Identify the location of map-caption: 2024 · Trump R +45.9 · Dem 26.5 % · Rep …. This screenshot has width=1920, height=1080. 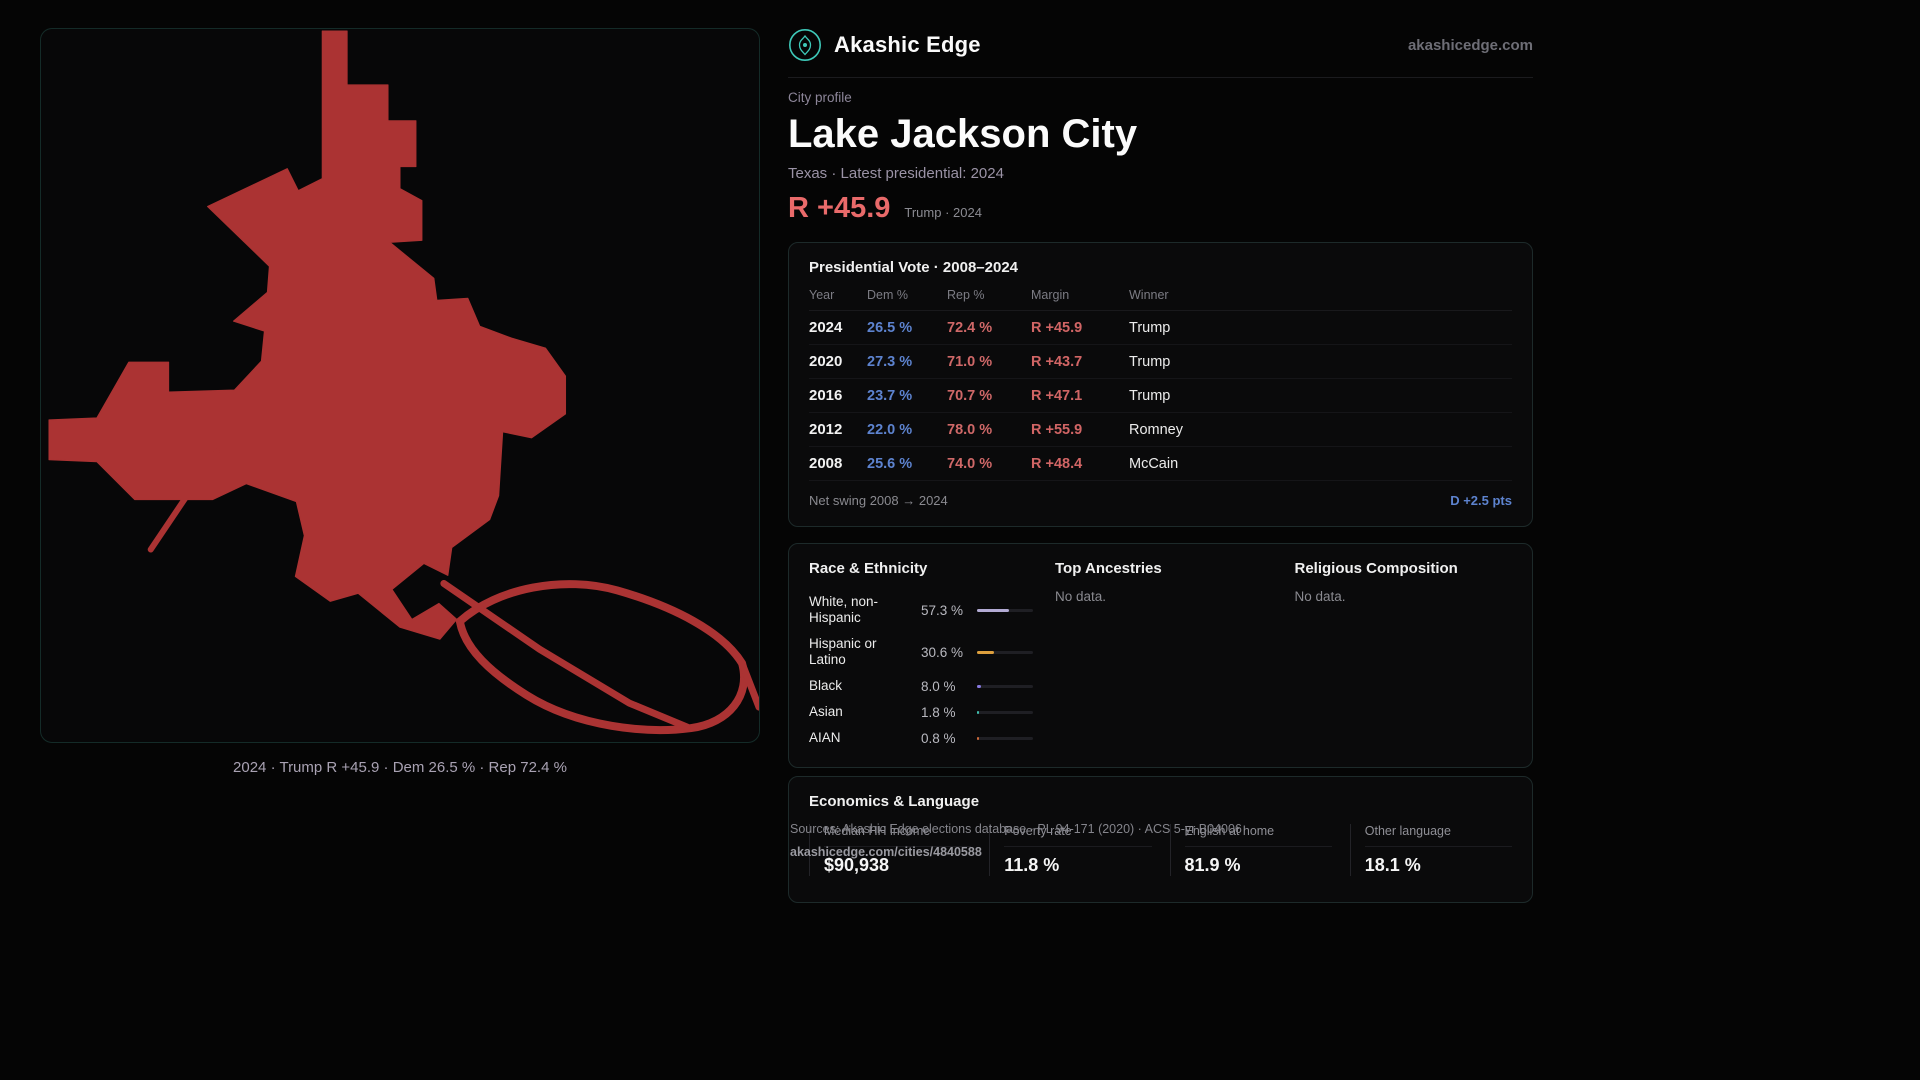
(400, 767).